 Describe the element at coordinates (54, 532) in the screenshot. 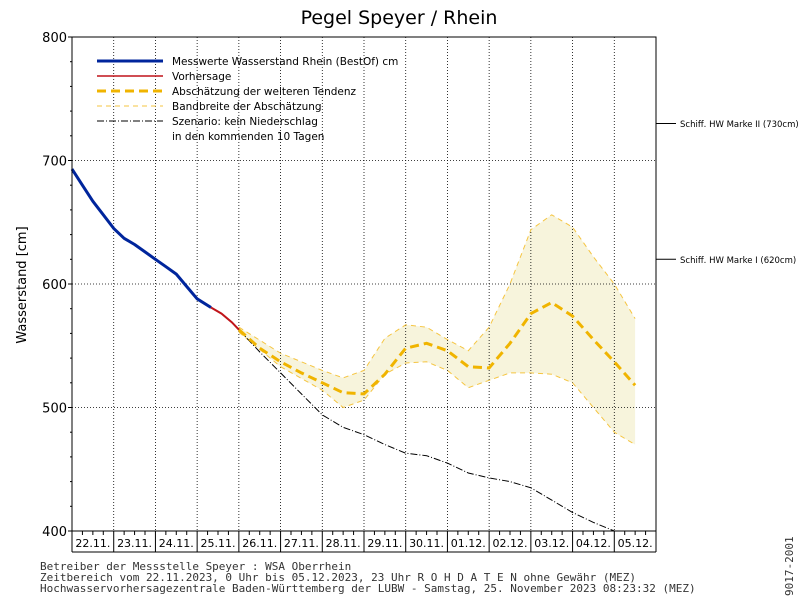

I see `y-tick-label: 400` at that location.